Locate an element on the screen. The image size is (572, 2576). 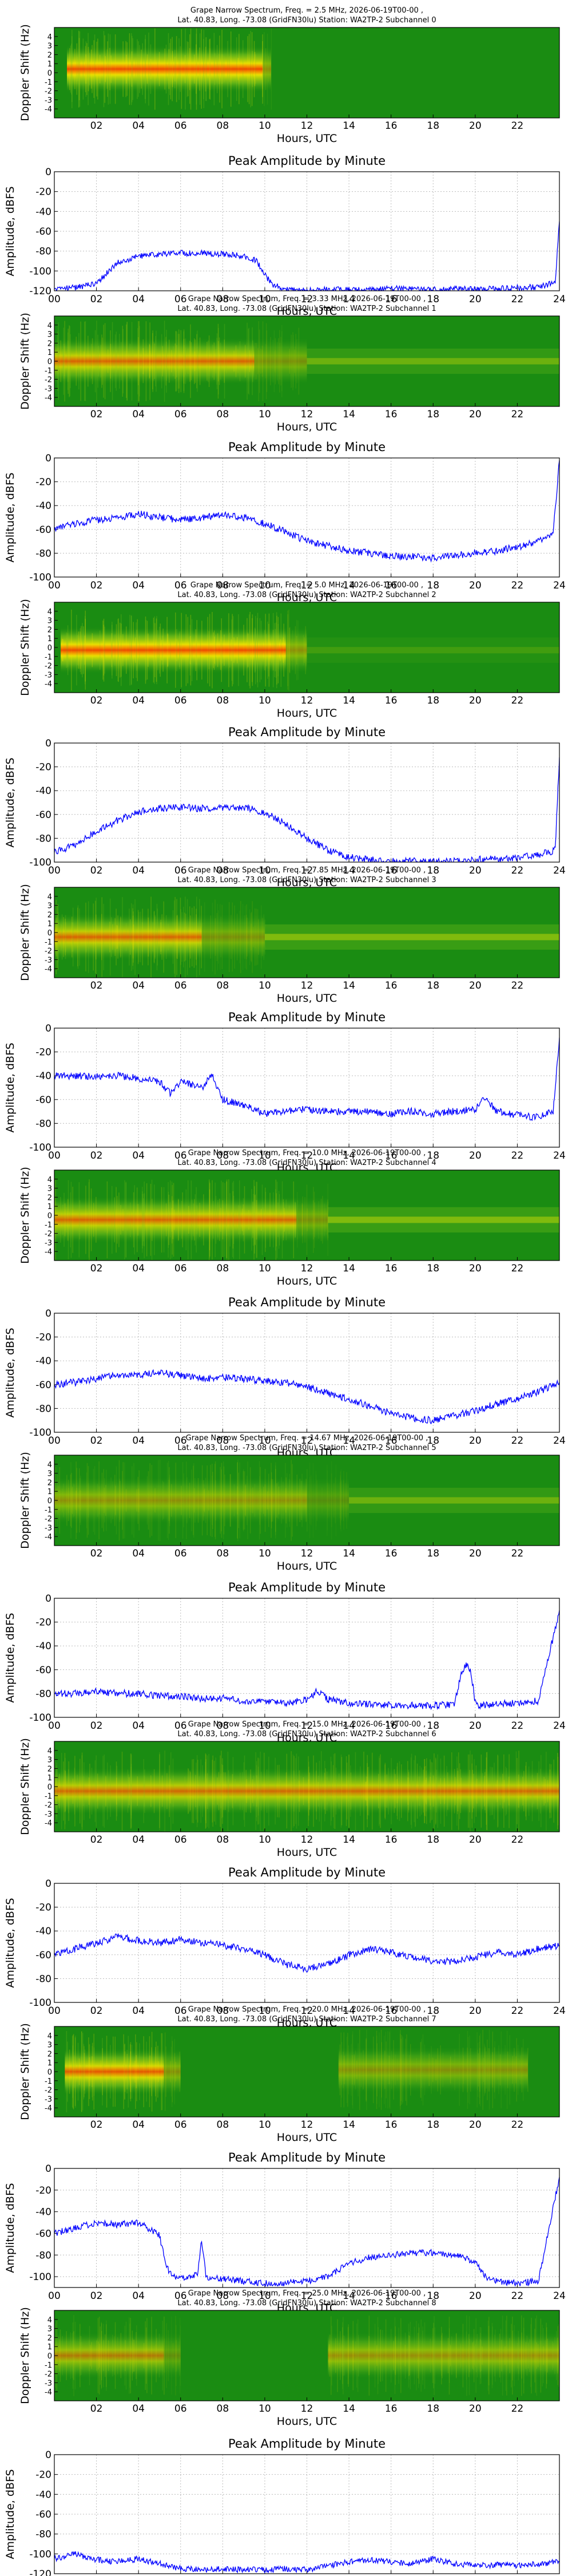
amplitude-title: Peak Amplitude by Minute is located at coordinates (307, 732).